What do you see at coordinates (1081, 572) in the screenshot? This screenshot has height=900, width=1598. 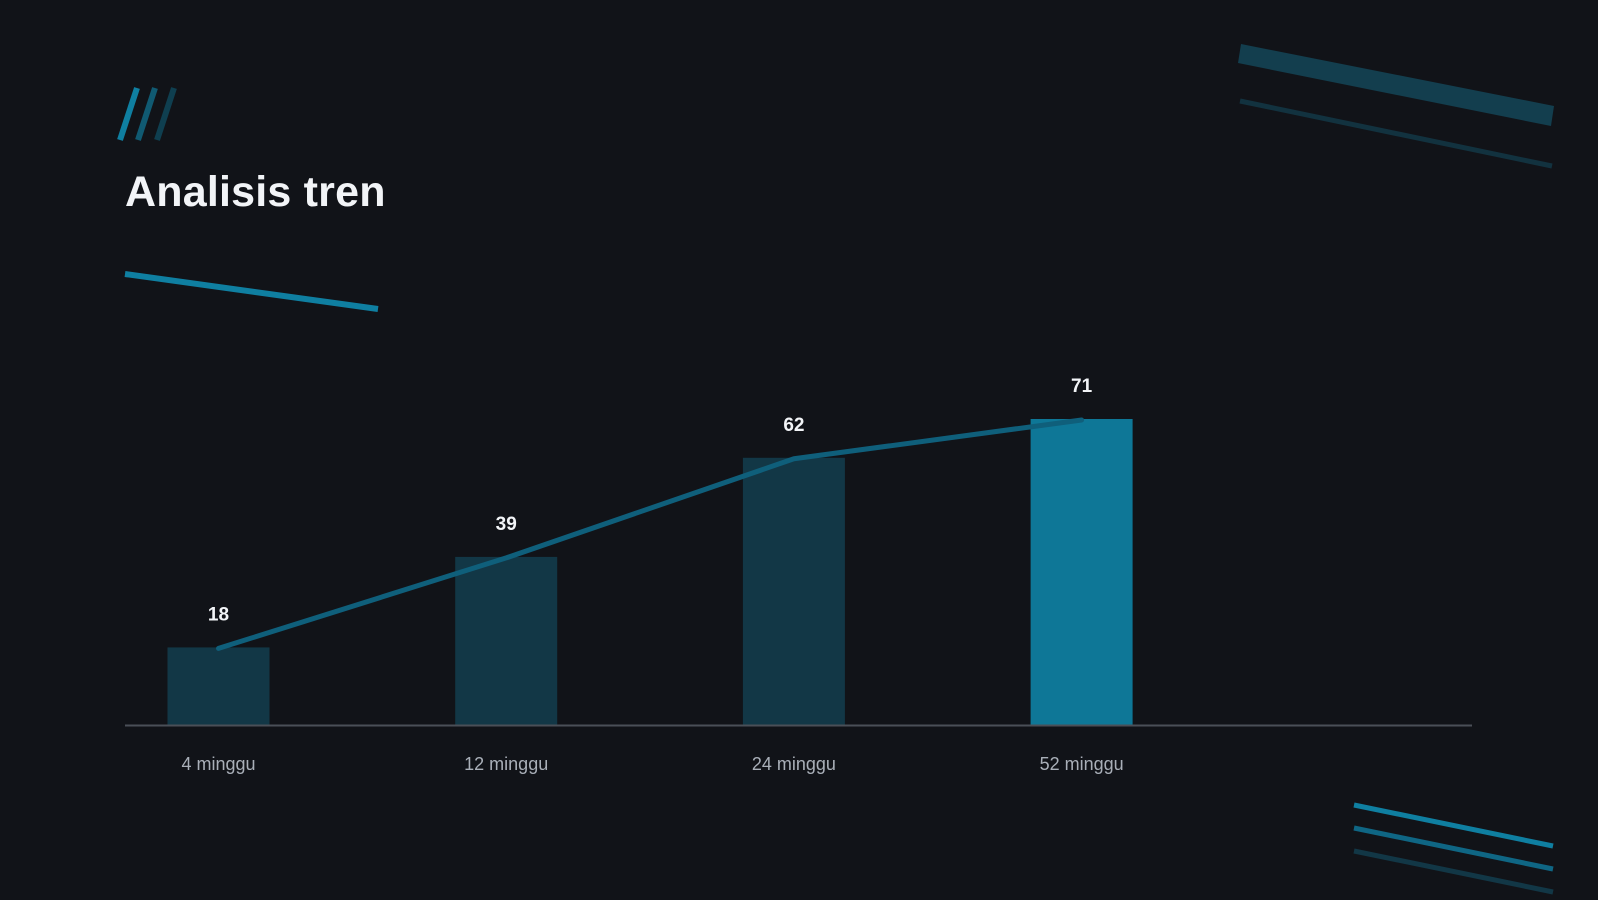 I see `bar-52-minggu` at bounding box center [1081, 572].